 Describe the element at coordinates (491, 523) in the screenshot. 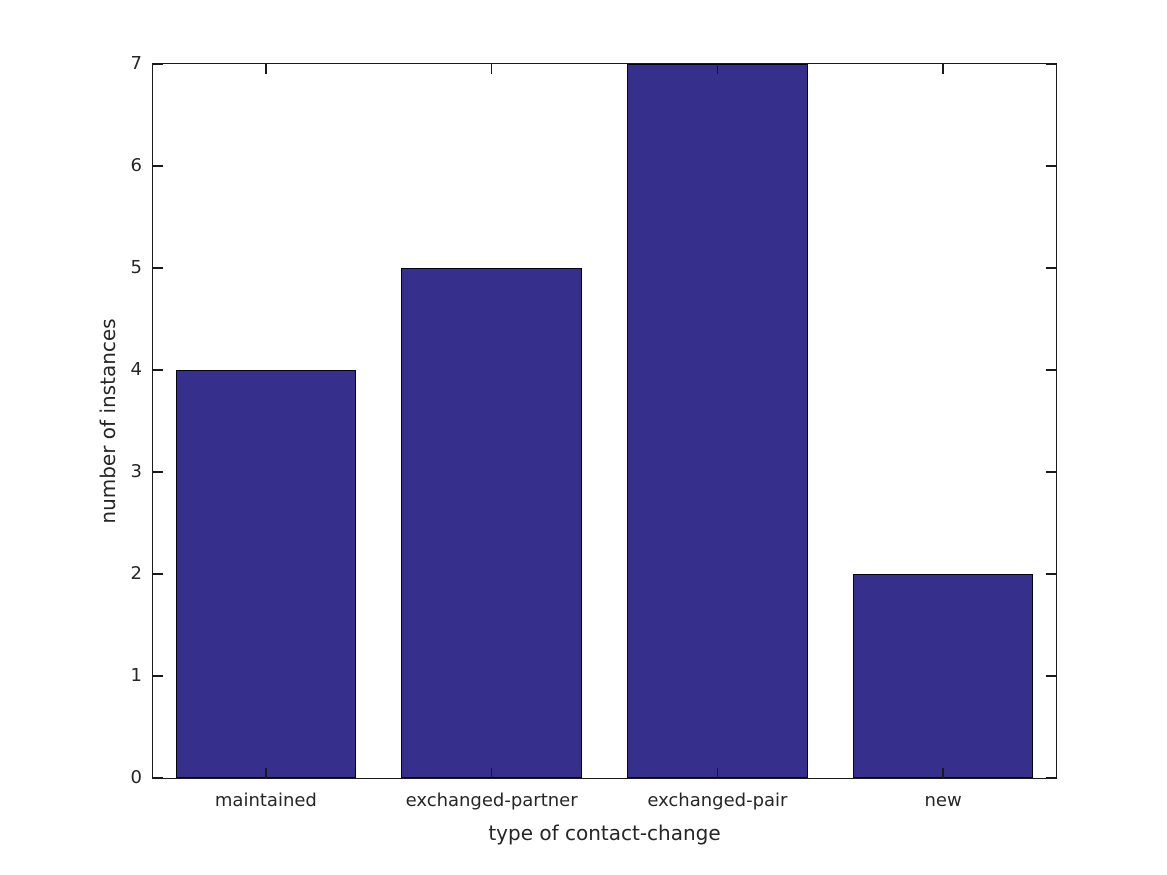

I see `bar-exchanged-partner` at that location.